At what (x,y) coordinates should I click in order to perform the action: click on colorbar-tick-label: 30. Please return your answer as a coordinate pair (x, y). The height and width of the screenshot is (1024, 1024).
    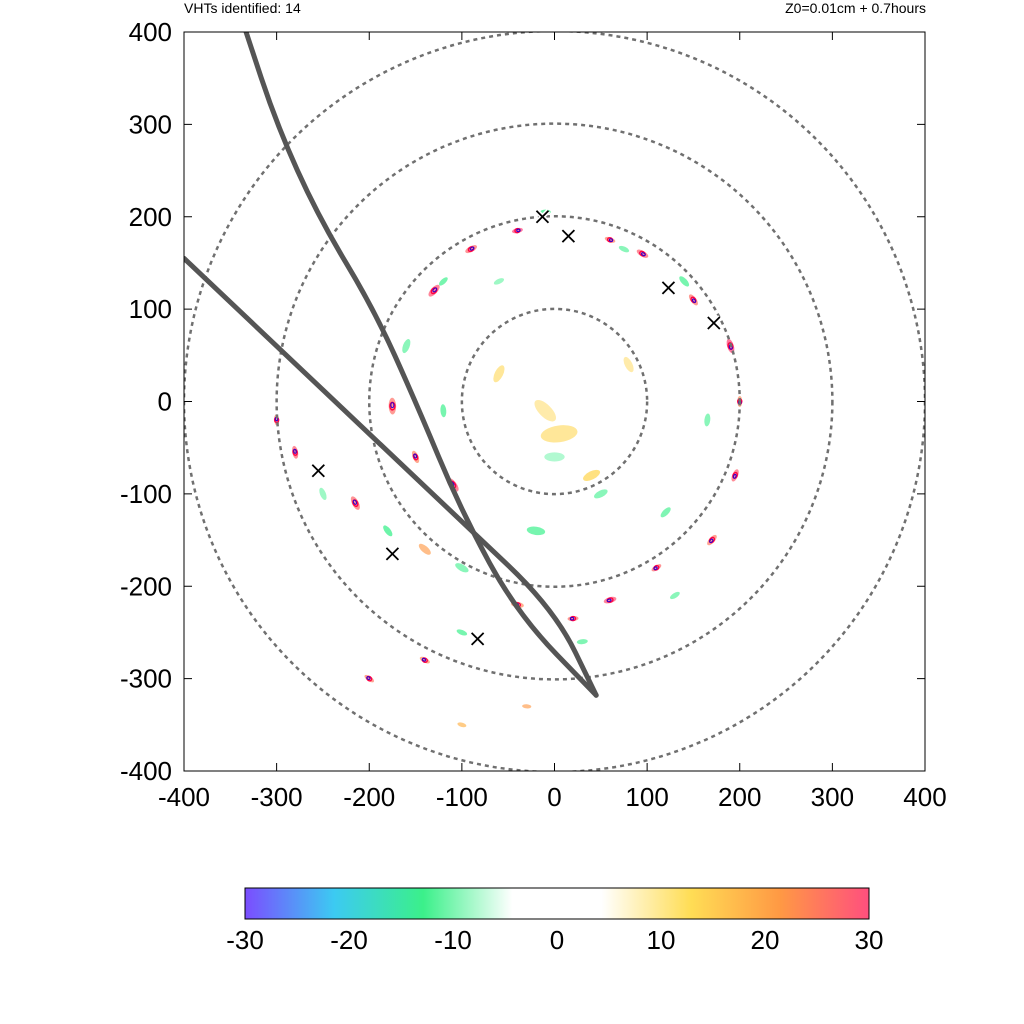
    Looking at the image, I should click on (869, 940).